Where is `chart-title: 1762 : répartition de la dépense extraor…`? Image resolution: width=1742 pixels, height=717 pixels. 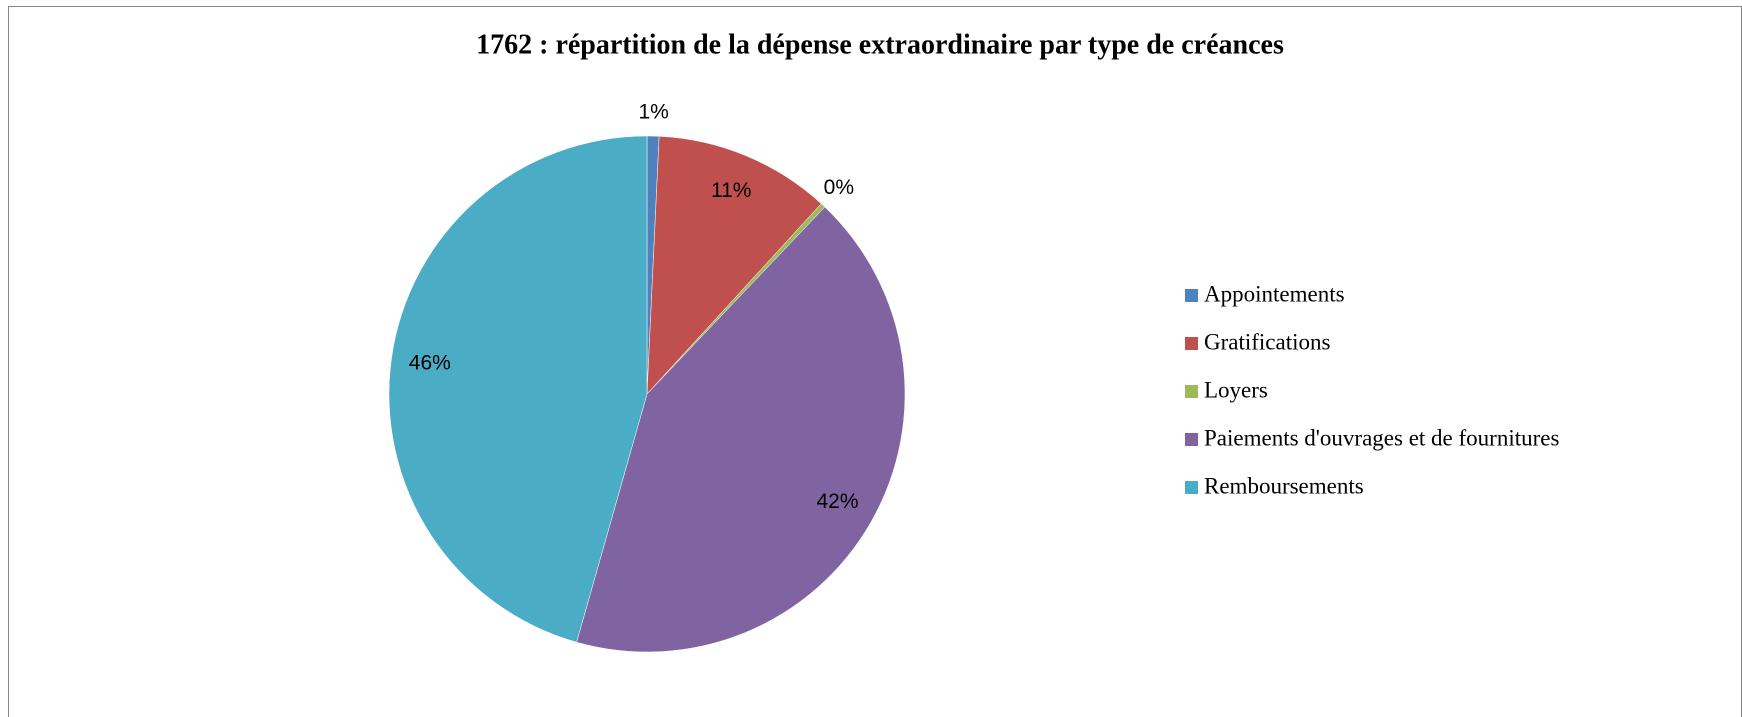 chart-title: 1762 : répartition de la dépense extraor… is located at coordinates (880, 44).